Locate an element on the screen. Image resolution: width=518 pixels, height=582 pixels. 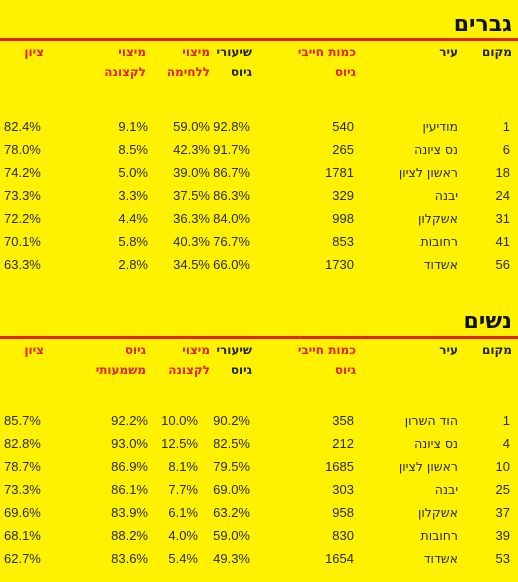
enlist-rate-cell: 82.5% is located at coordinates (231, 443).